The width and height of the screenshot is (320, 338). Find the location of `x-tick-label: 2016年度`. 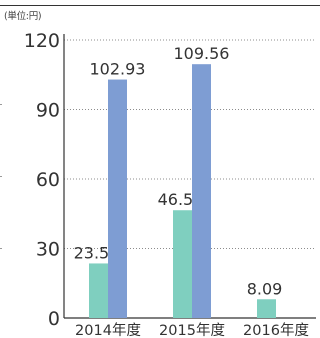

x-tick-label: 2016年度 is located at coordinates (276, 330).